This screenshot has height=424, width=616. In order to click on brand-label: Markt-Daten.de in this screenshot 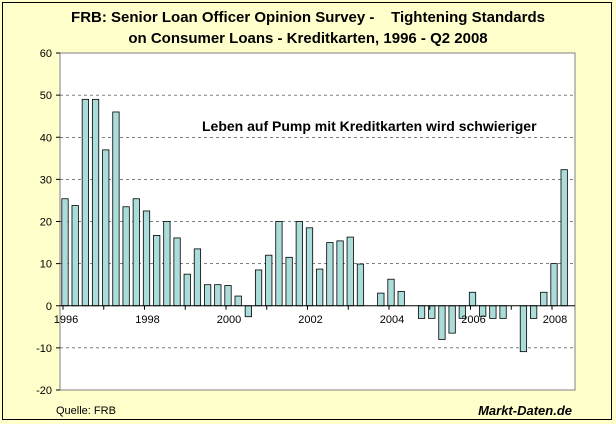, I will do `click(525, 410)`.